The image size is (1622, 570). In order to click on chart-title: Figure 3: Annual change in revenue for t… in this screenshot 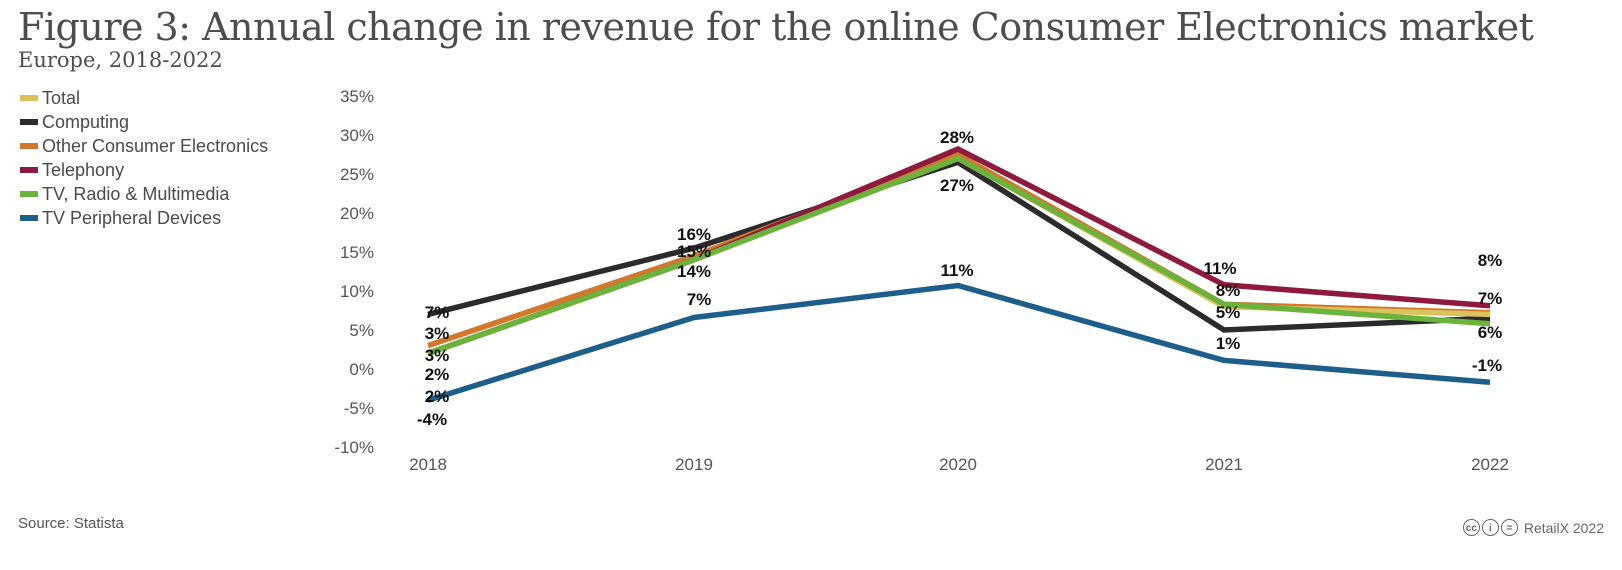, I will do `click(776, 27)`.